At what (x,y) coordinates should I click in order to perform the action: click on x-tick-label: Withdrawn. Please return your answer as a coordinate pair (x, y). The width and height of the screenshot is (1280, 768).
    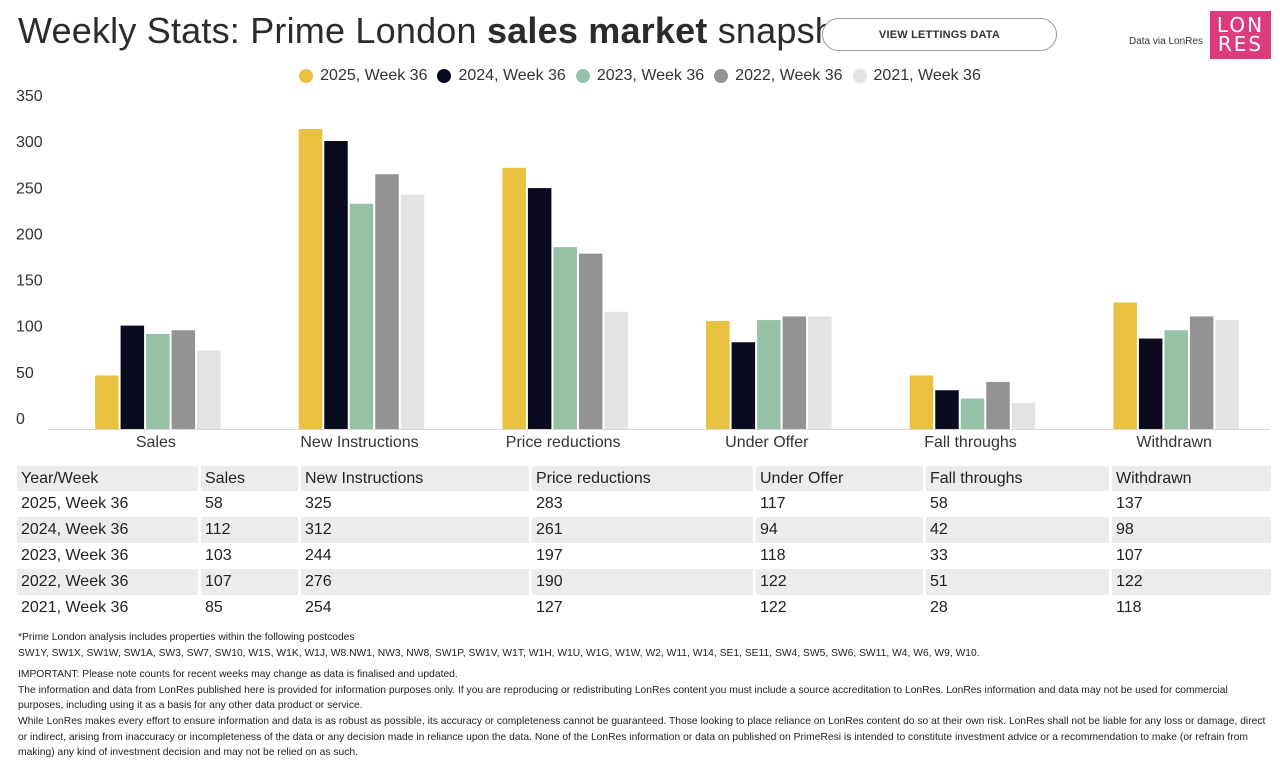
    Looking at the image, I should click on (1174, 442).